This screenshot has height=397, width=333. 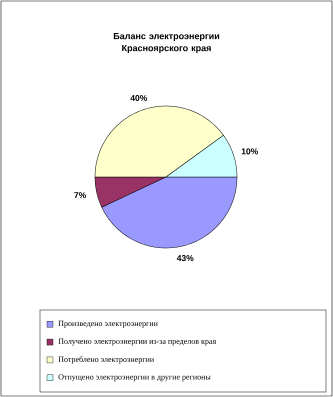 I want to click on data-label: 40%, so click(x=139, y=97).